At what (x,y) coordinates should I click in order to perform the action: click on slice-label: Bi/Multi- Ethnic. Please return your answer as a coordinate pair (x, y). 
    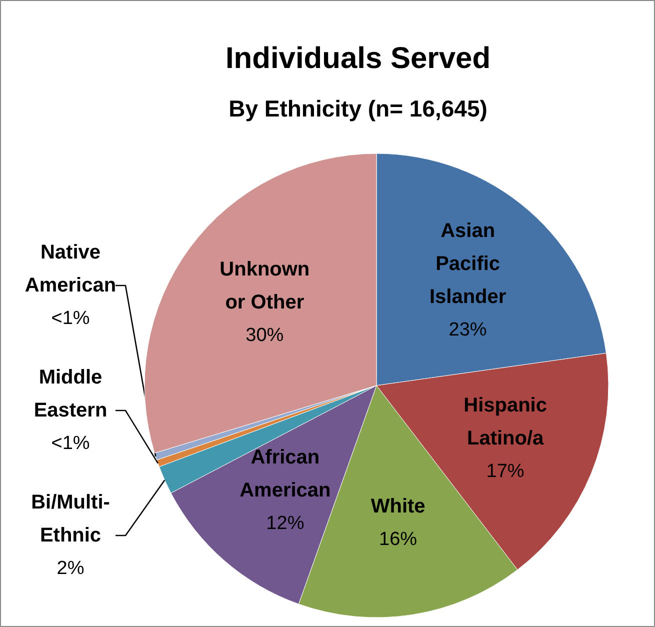
    Looking at the image, I should click on (70, 519).